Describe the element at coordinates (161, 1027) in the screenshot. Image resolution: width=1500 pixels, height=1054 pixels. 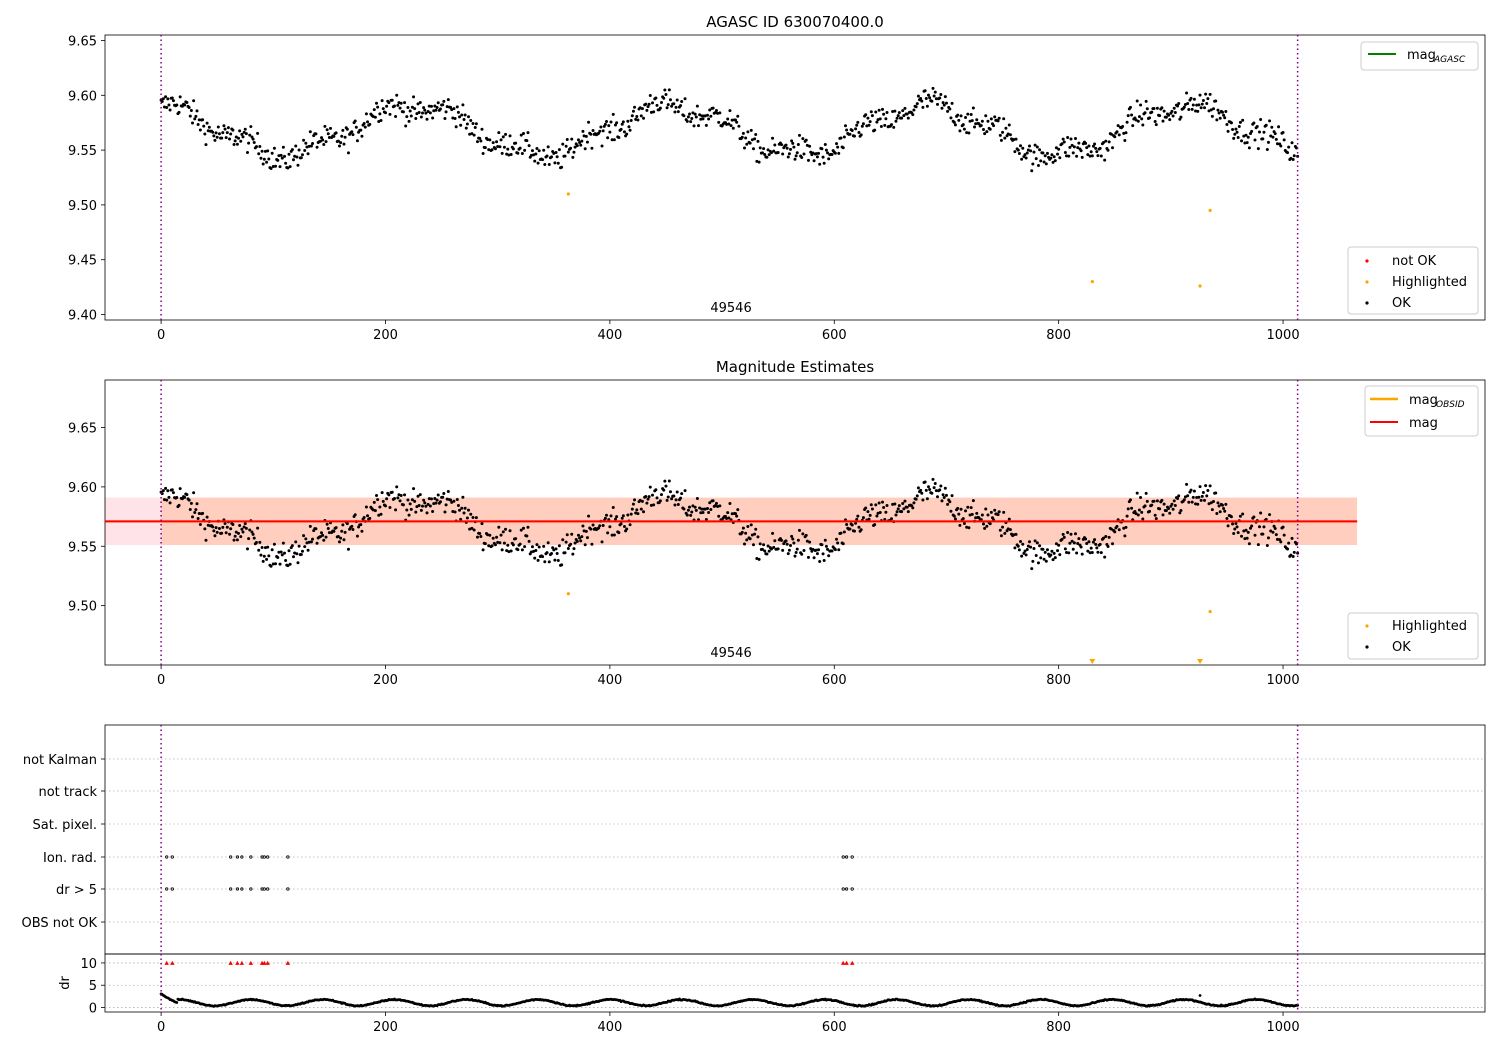
I see `p4-xtick-label: 0` at that location.